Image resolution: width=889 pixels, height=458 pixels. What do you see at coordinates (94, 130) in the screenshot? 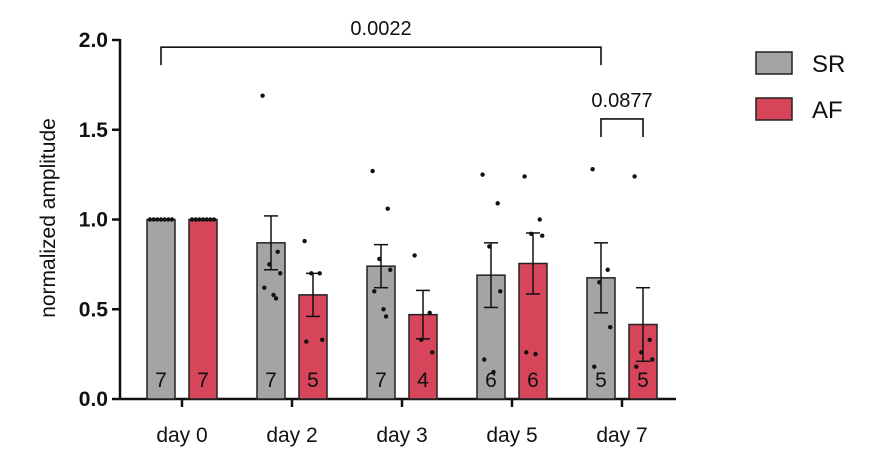
I see `y-tick-label: 1.5` at bounding box center [94, 130].